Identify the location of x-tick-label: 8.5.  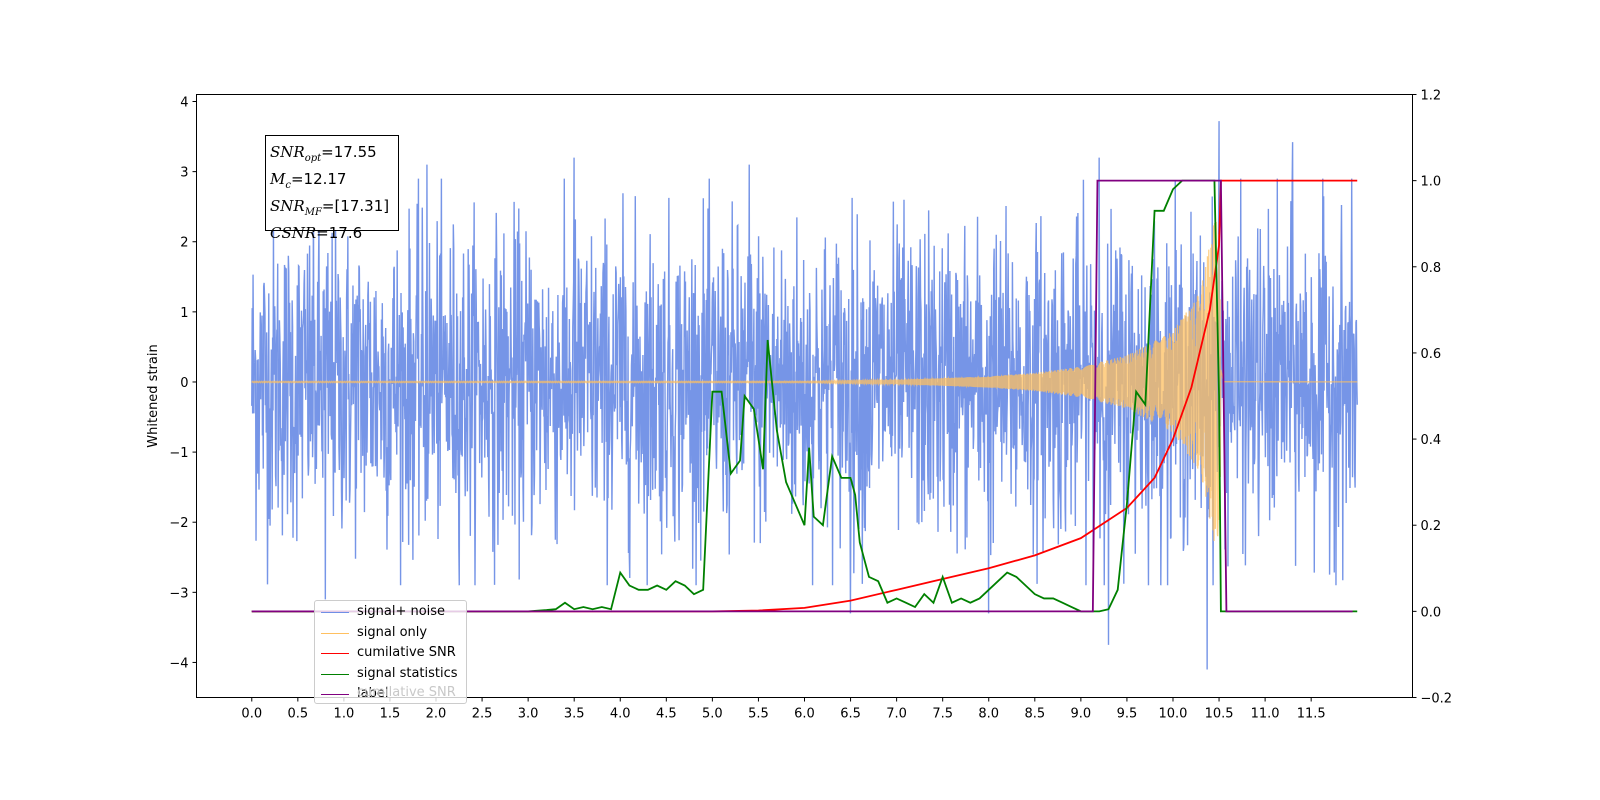
(1034, 714).